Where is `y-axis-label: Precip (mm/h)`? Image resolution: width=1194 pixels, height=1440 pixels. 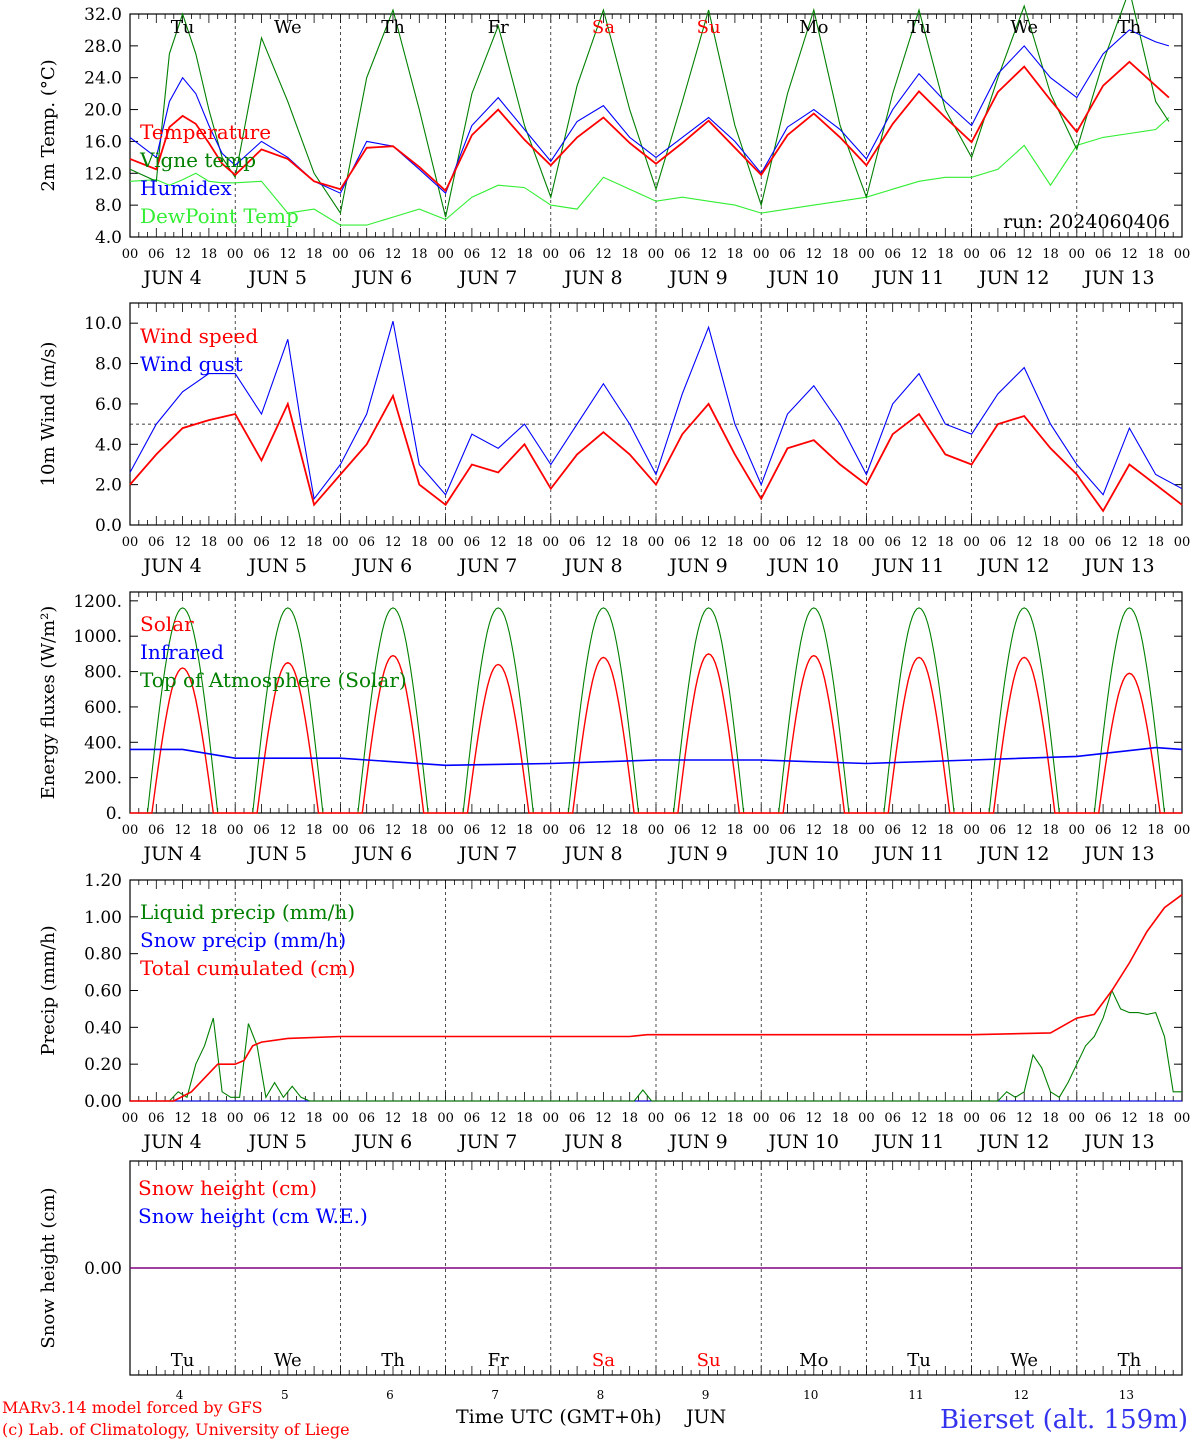
y-axis-label: Precip (mm/h) is located at coordinates (48, 990).